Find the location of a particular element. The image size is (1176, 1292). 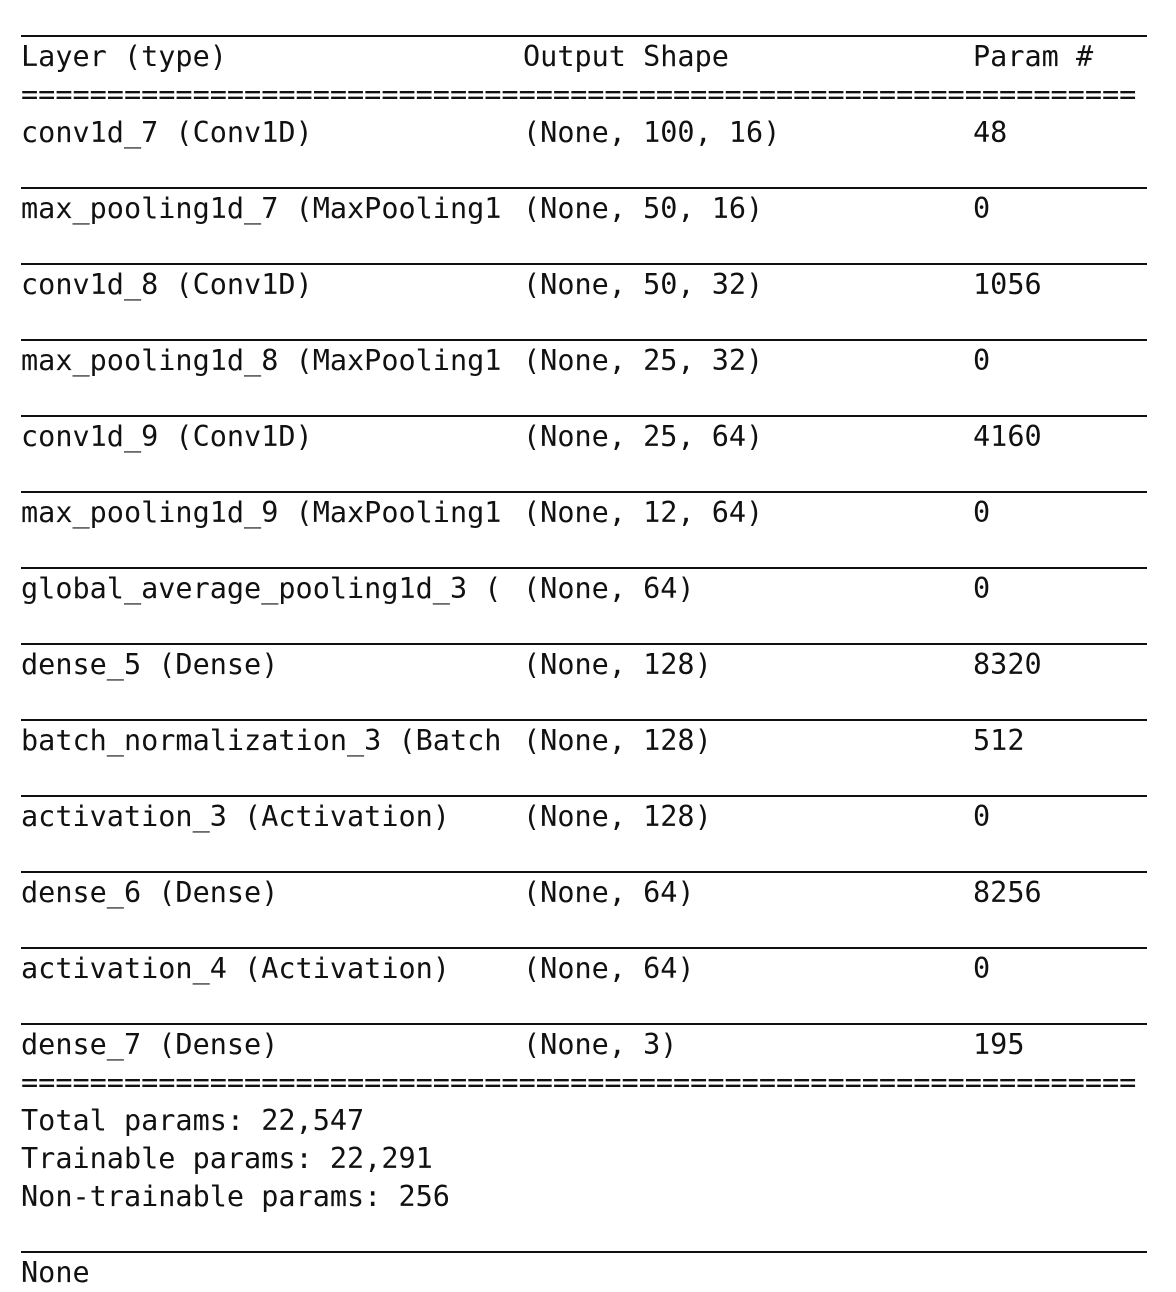

layer-row: activation_4 (Activation) (None, 64) 0 is located at coordinates (584, 969).